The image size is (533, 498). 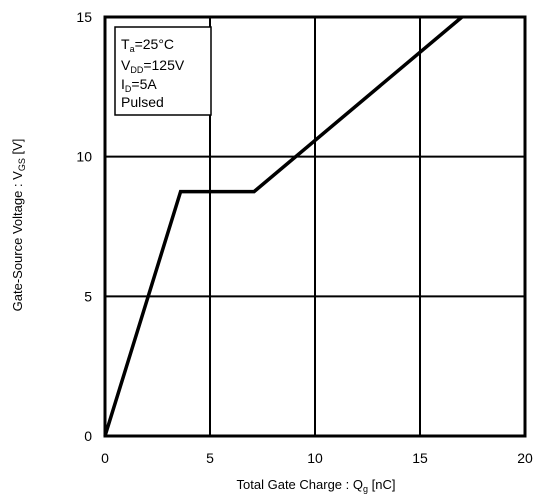 What do you see at coordinates (365, 489) in the screenshot?
I see `x-axis-label-sub: g` at bounding box center [365, 489].